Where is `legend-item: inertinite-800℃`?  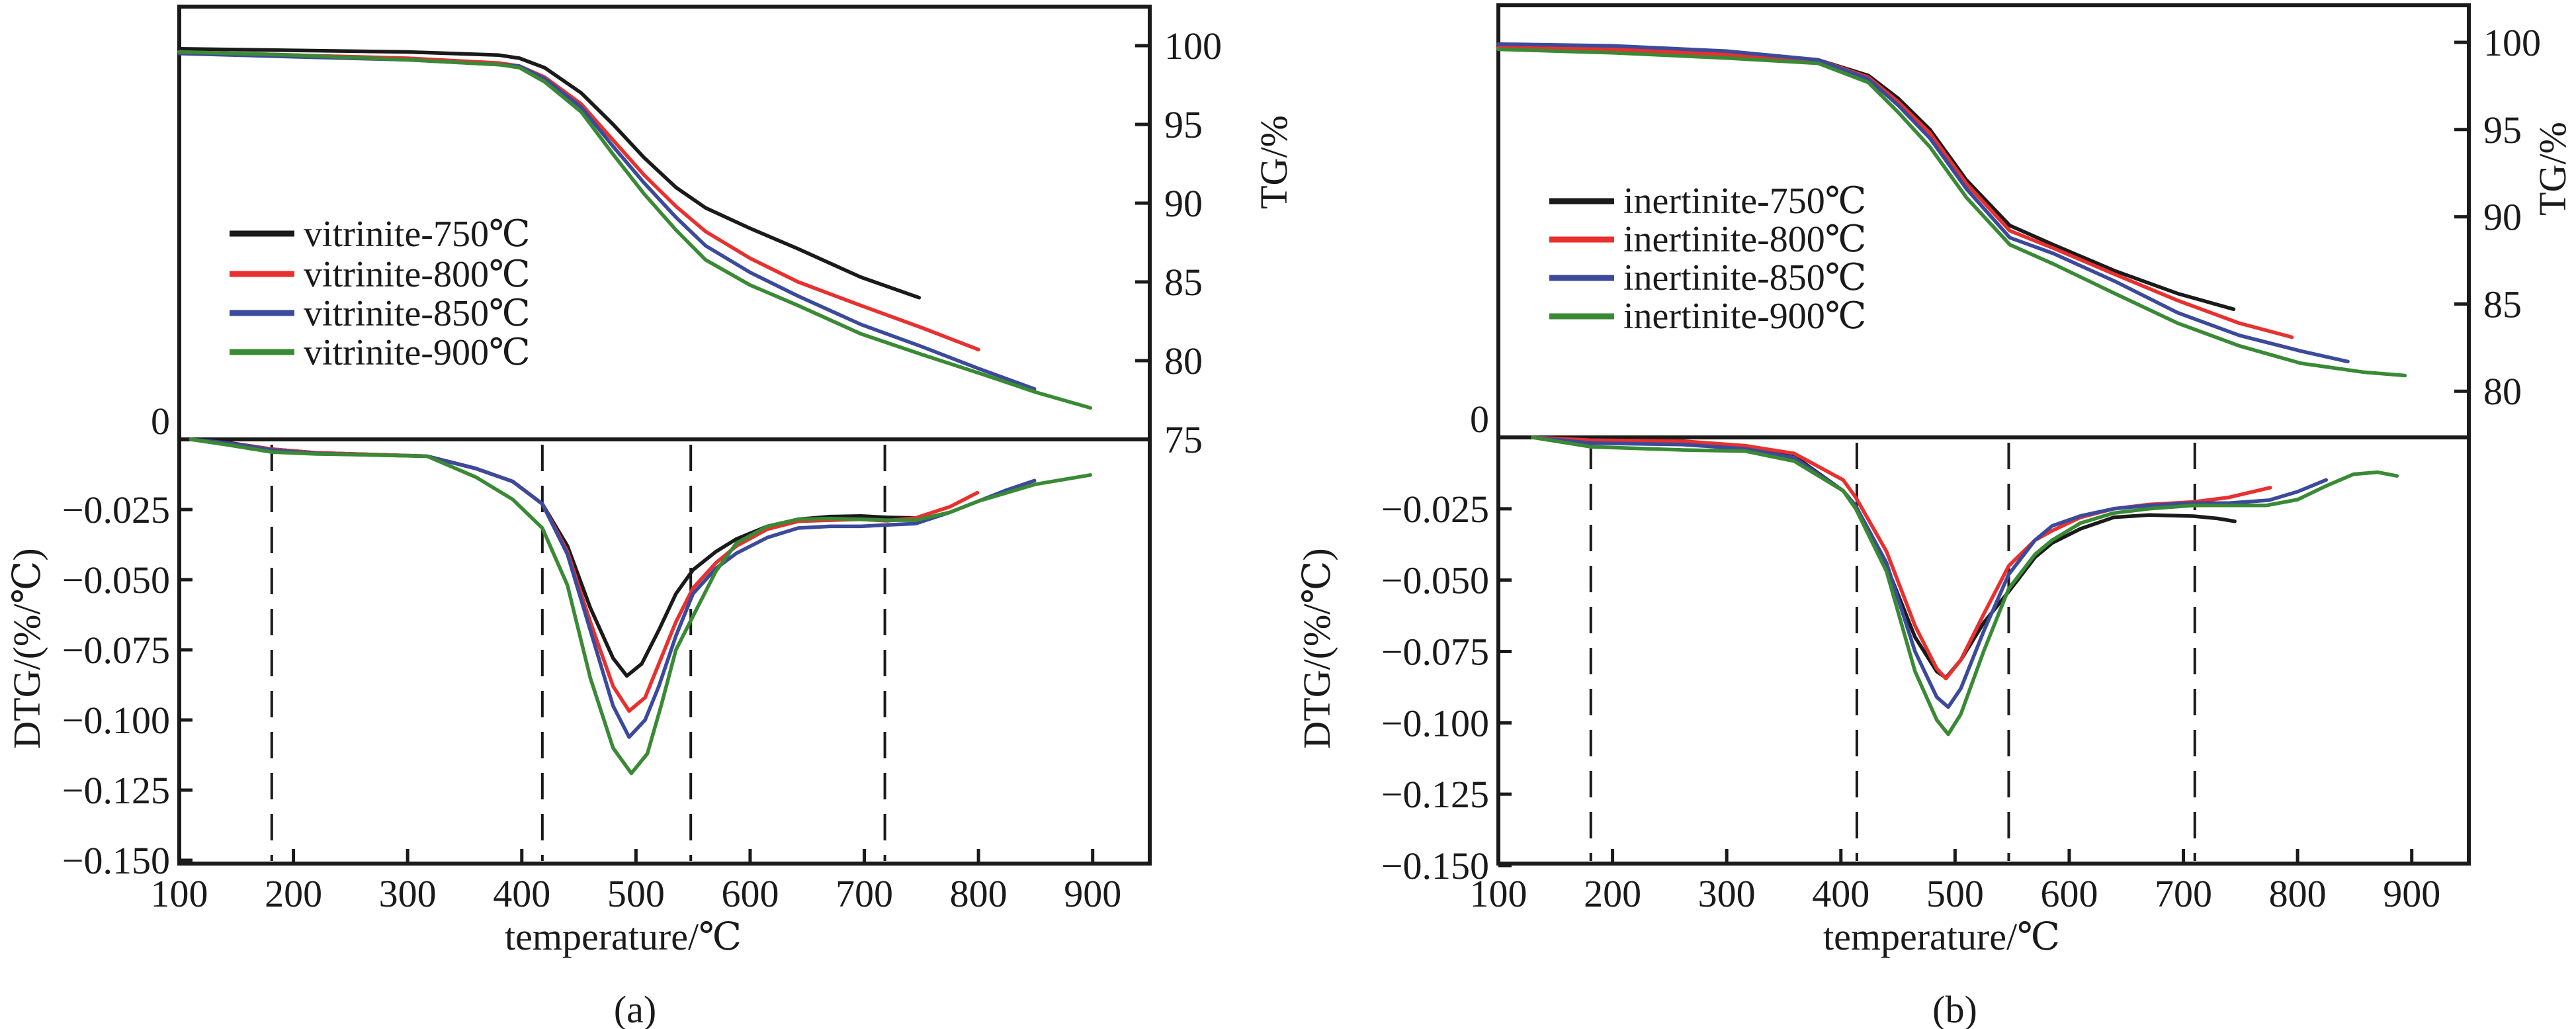 legend-item: inertinite-800℃ is located at coordinates (1707, 239).